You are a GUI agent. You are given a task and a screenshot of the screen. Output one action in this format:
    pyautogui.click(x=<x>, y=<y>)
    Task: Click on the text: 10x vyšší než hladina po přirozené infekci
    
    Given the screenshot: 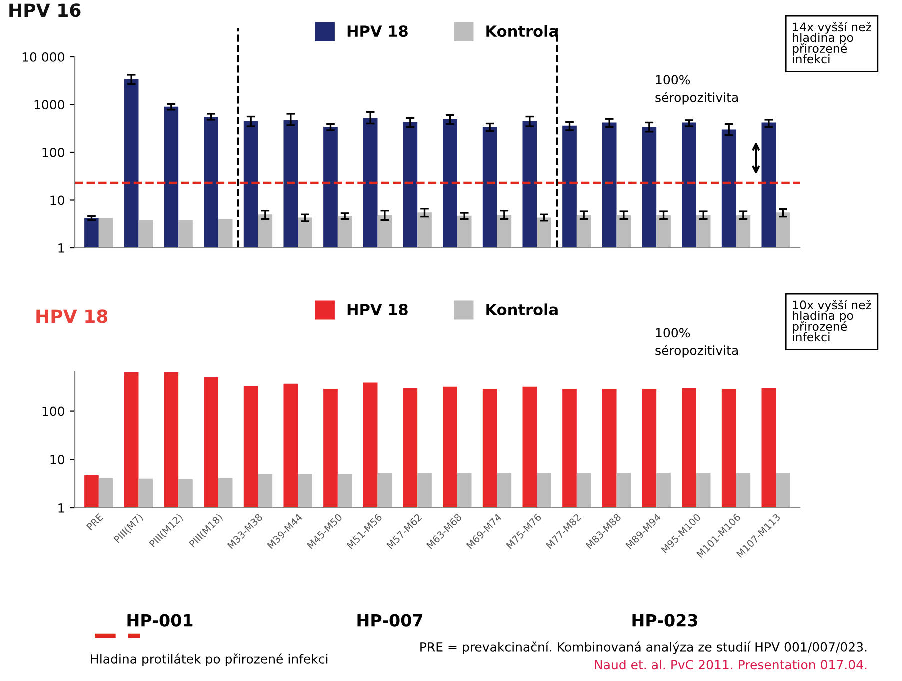 What is the action you would take?
    pyautogui.click(x=832, y=321)
    